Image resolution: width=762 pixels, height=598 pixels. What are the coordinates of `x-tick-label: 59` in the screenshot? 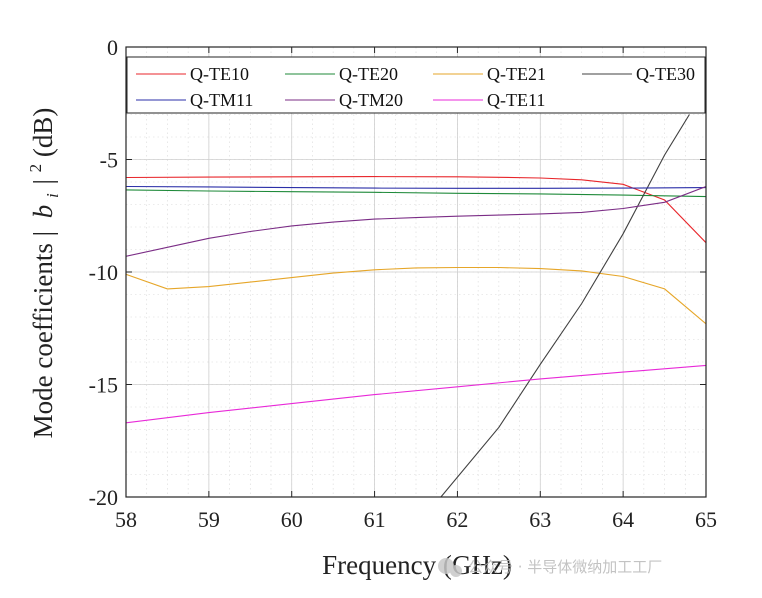 It's located at (209, 519).